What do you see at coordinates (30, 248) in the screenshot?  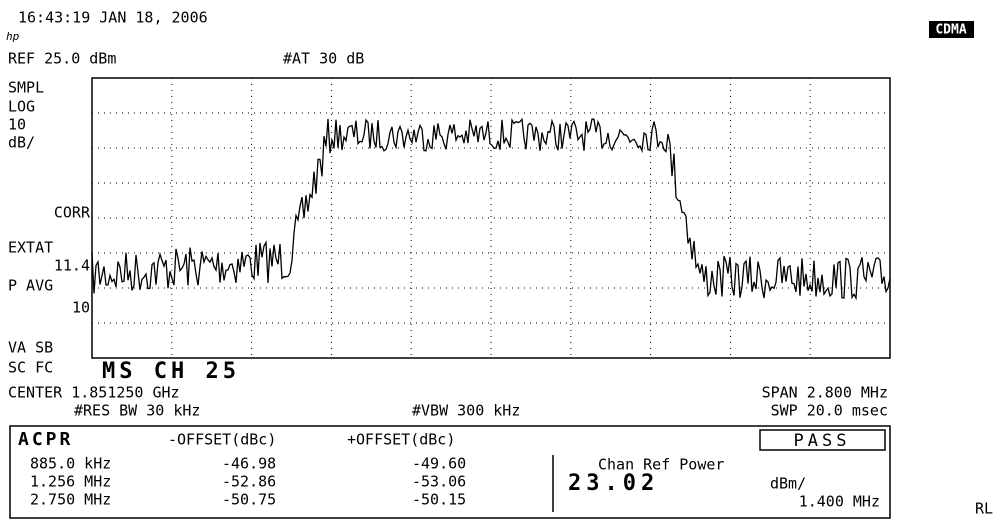 I see `side-label: EXTAT` at bounding box center [30, 248].